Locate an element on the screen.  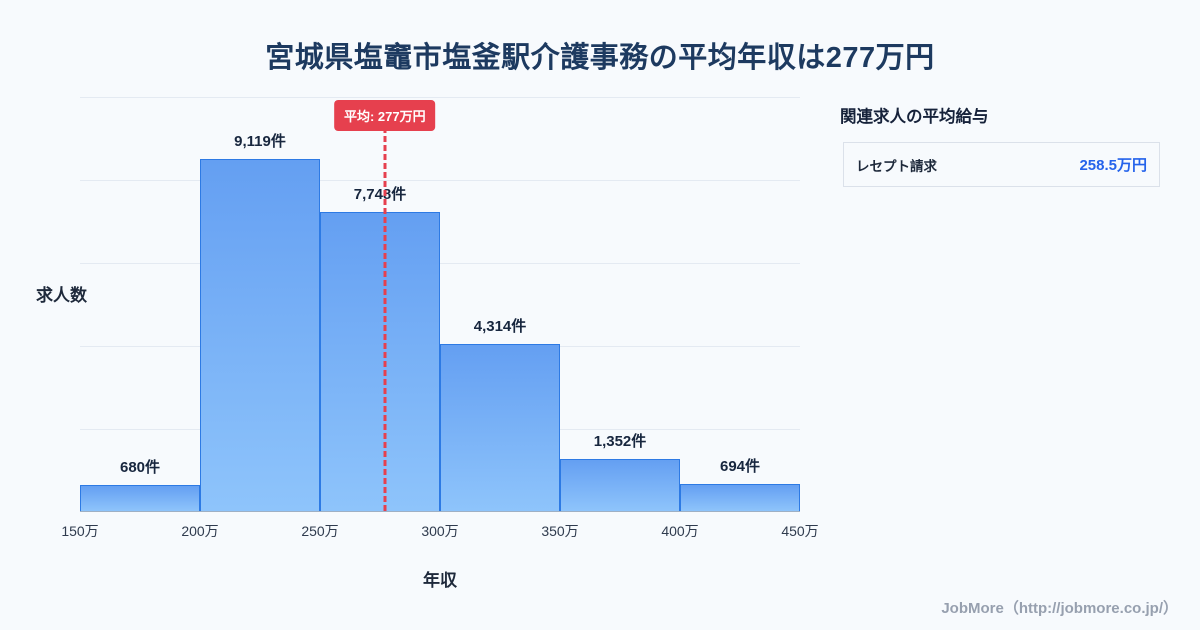
x-tick-label: 200万 is located at coordinates (200, 531).